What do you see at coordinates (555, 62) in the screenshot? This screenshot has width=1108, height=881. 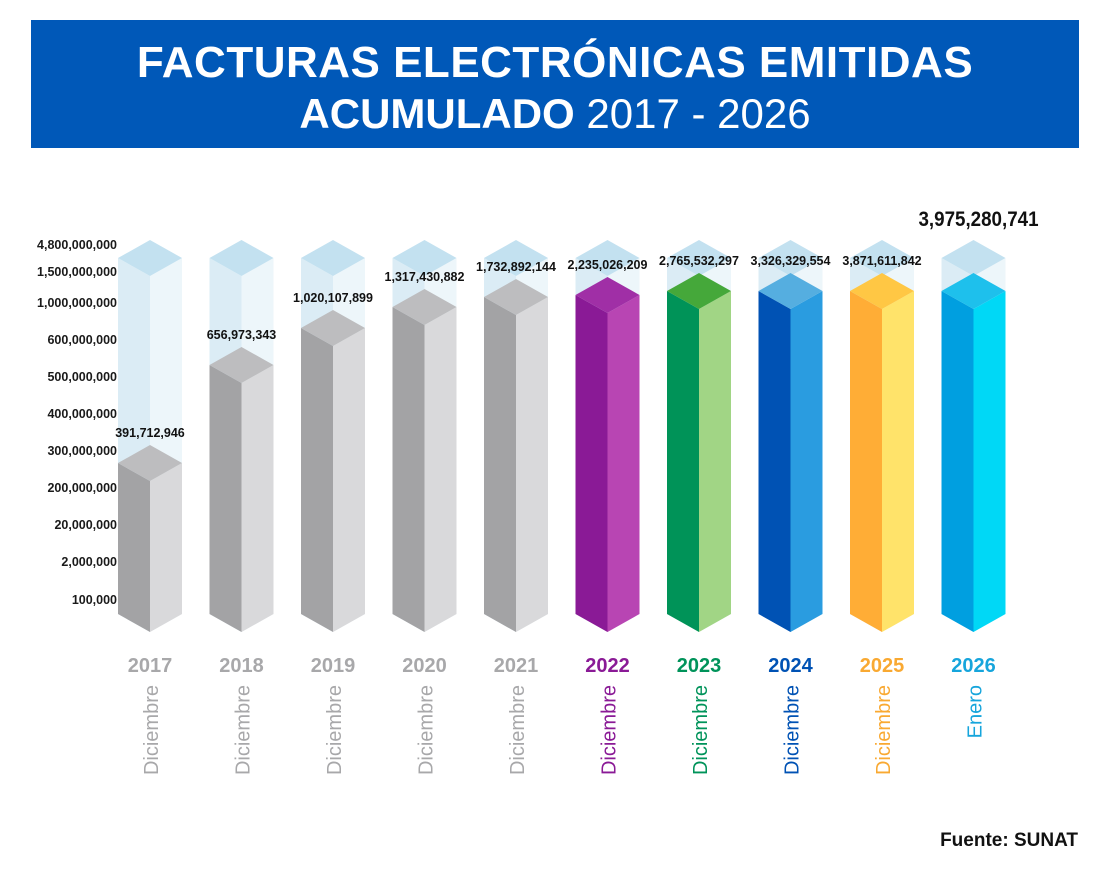 I see `chart-title: FACTURAS ELECTRÓNICAS EMITIDAS` at bounding box center [555, 62].